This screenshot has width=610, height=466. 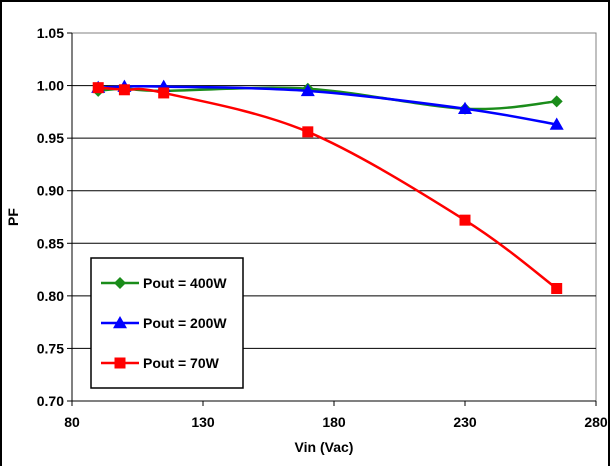 What do you see at coordinates (50, 296) in the screenshot?
I see `y-tick-label: 0.80` at bounding box center [50, 296].